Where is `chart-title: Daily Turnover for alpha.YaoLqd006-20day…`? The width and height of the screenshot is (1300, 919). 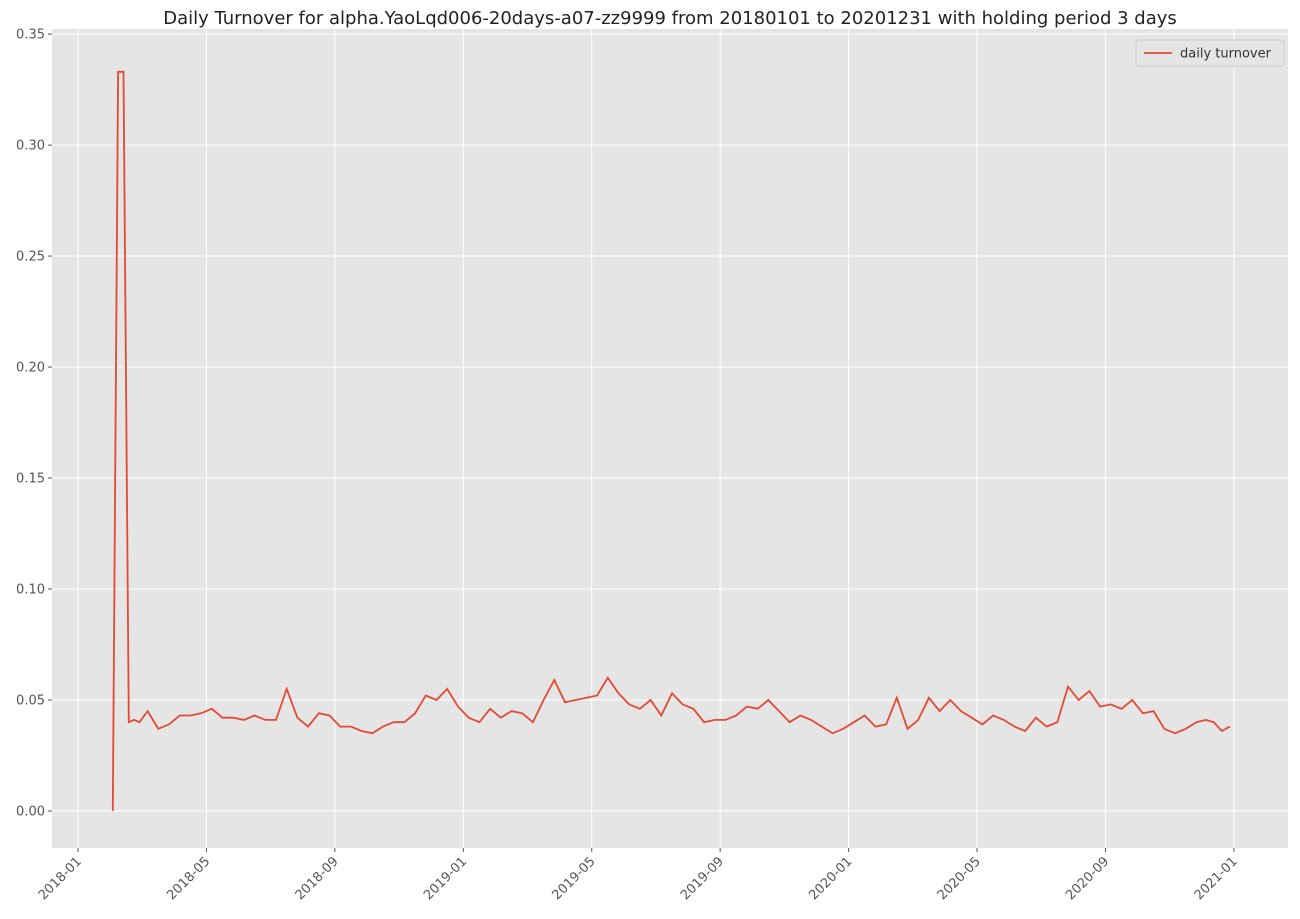 chart-title: Daily Turnover for alpha.YaoLqd006-20day… is located at coordinates (670, 18).